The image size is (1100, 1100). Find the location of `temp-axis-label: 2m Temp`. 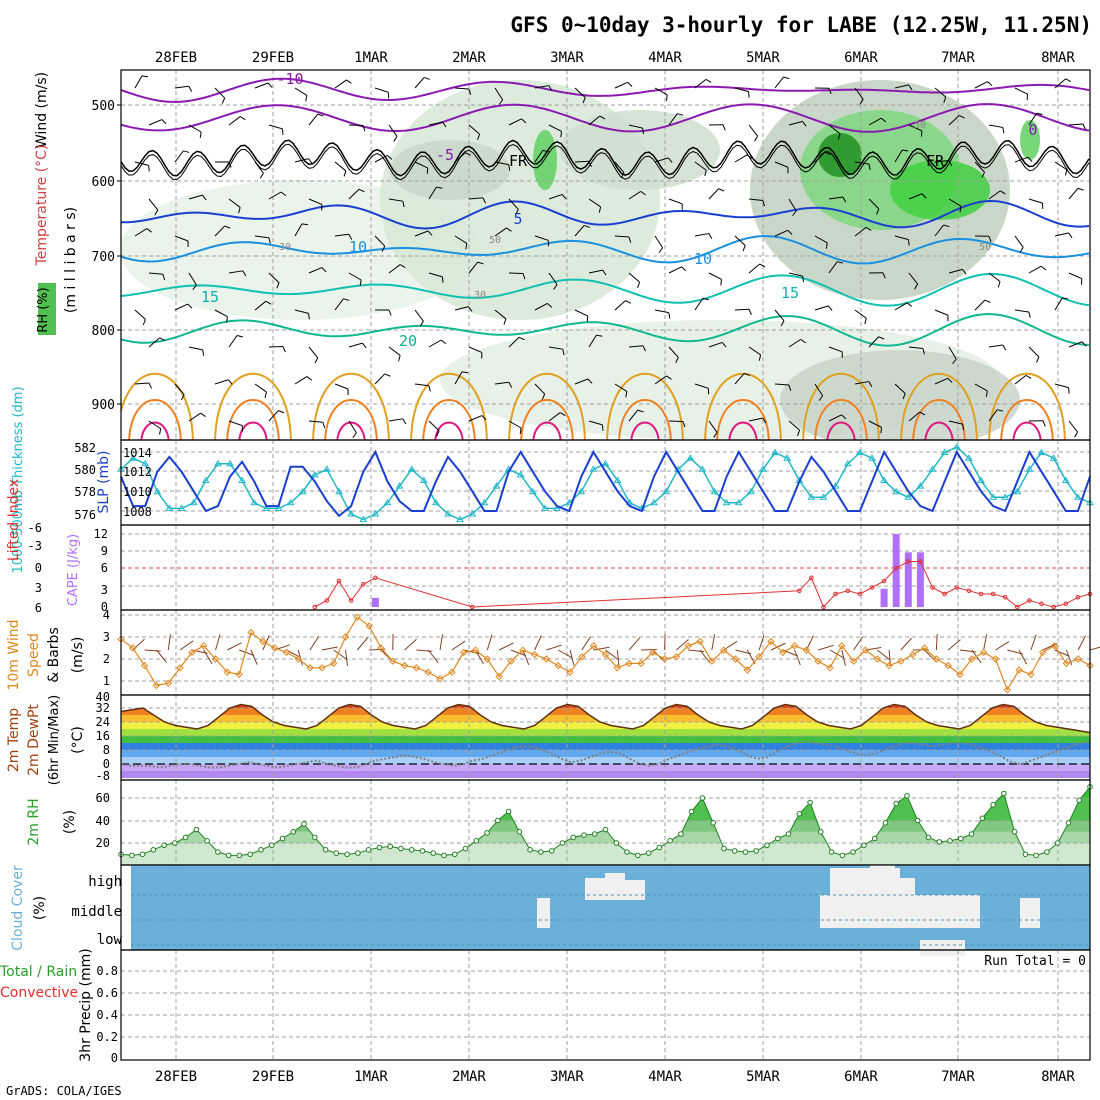

temp-axis-label: 2m Temp is located at coordinates (14, 740).